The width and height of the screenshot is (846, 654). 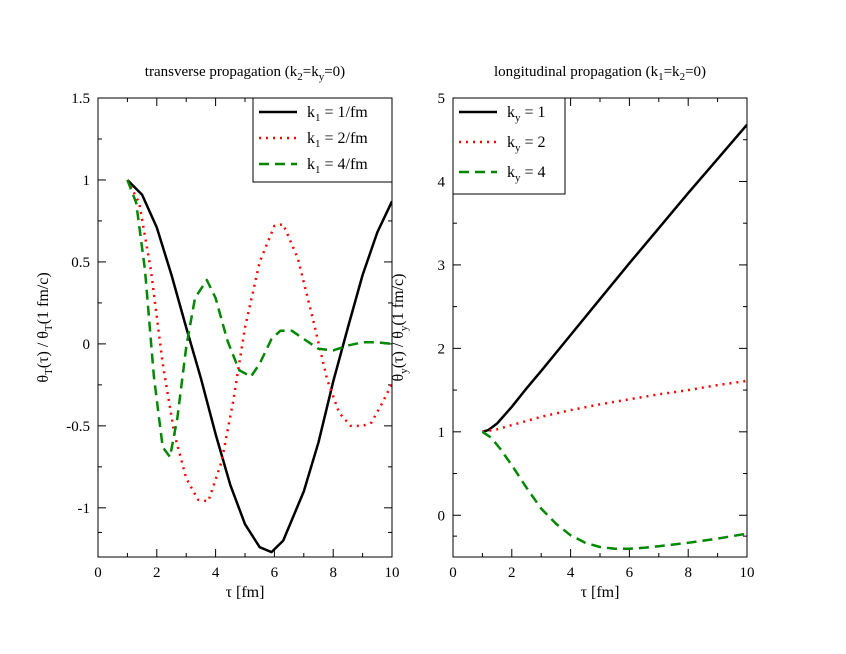 I want to click on legend-label-1: k1 = 1/fm, so click(x=337, y=114).